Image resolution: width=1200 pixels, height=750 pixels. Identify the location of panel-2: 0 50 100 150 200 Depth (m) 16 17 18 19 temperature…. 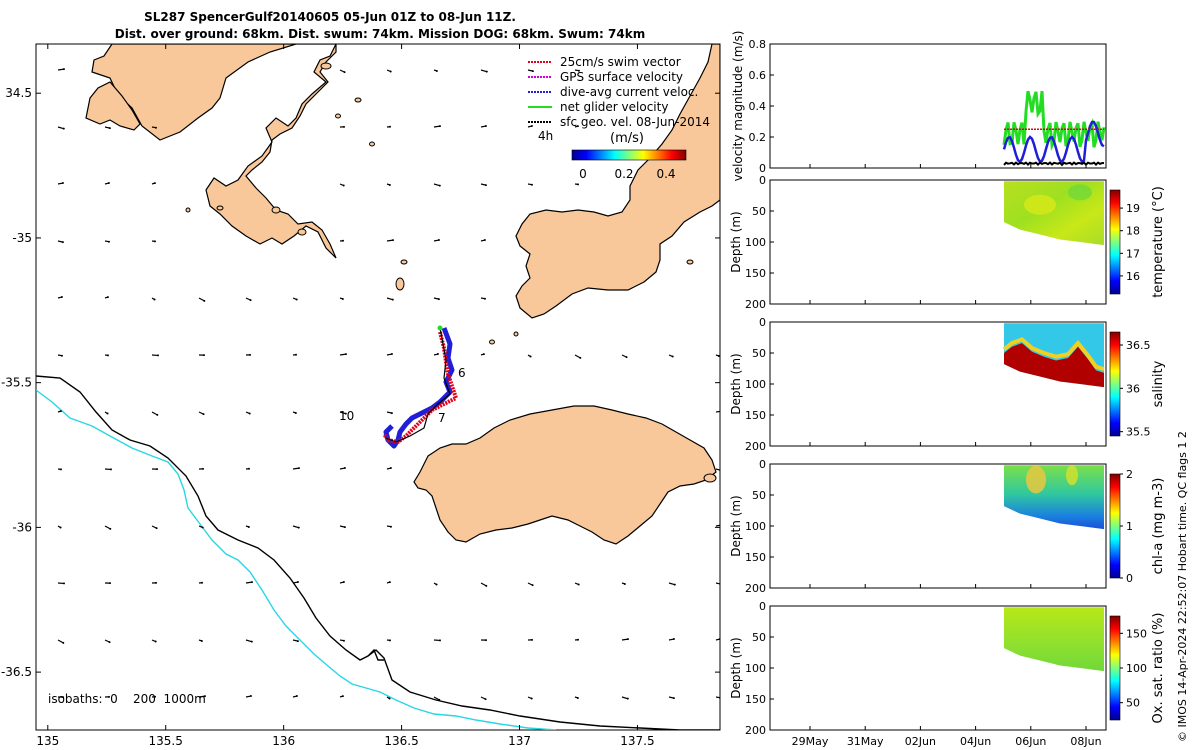
(947, 242).